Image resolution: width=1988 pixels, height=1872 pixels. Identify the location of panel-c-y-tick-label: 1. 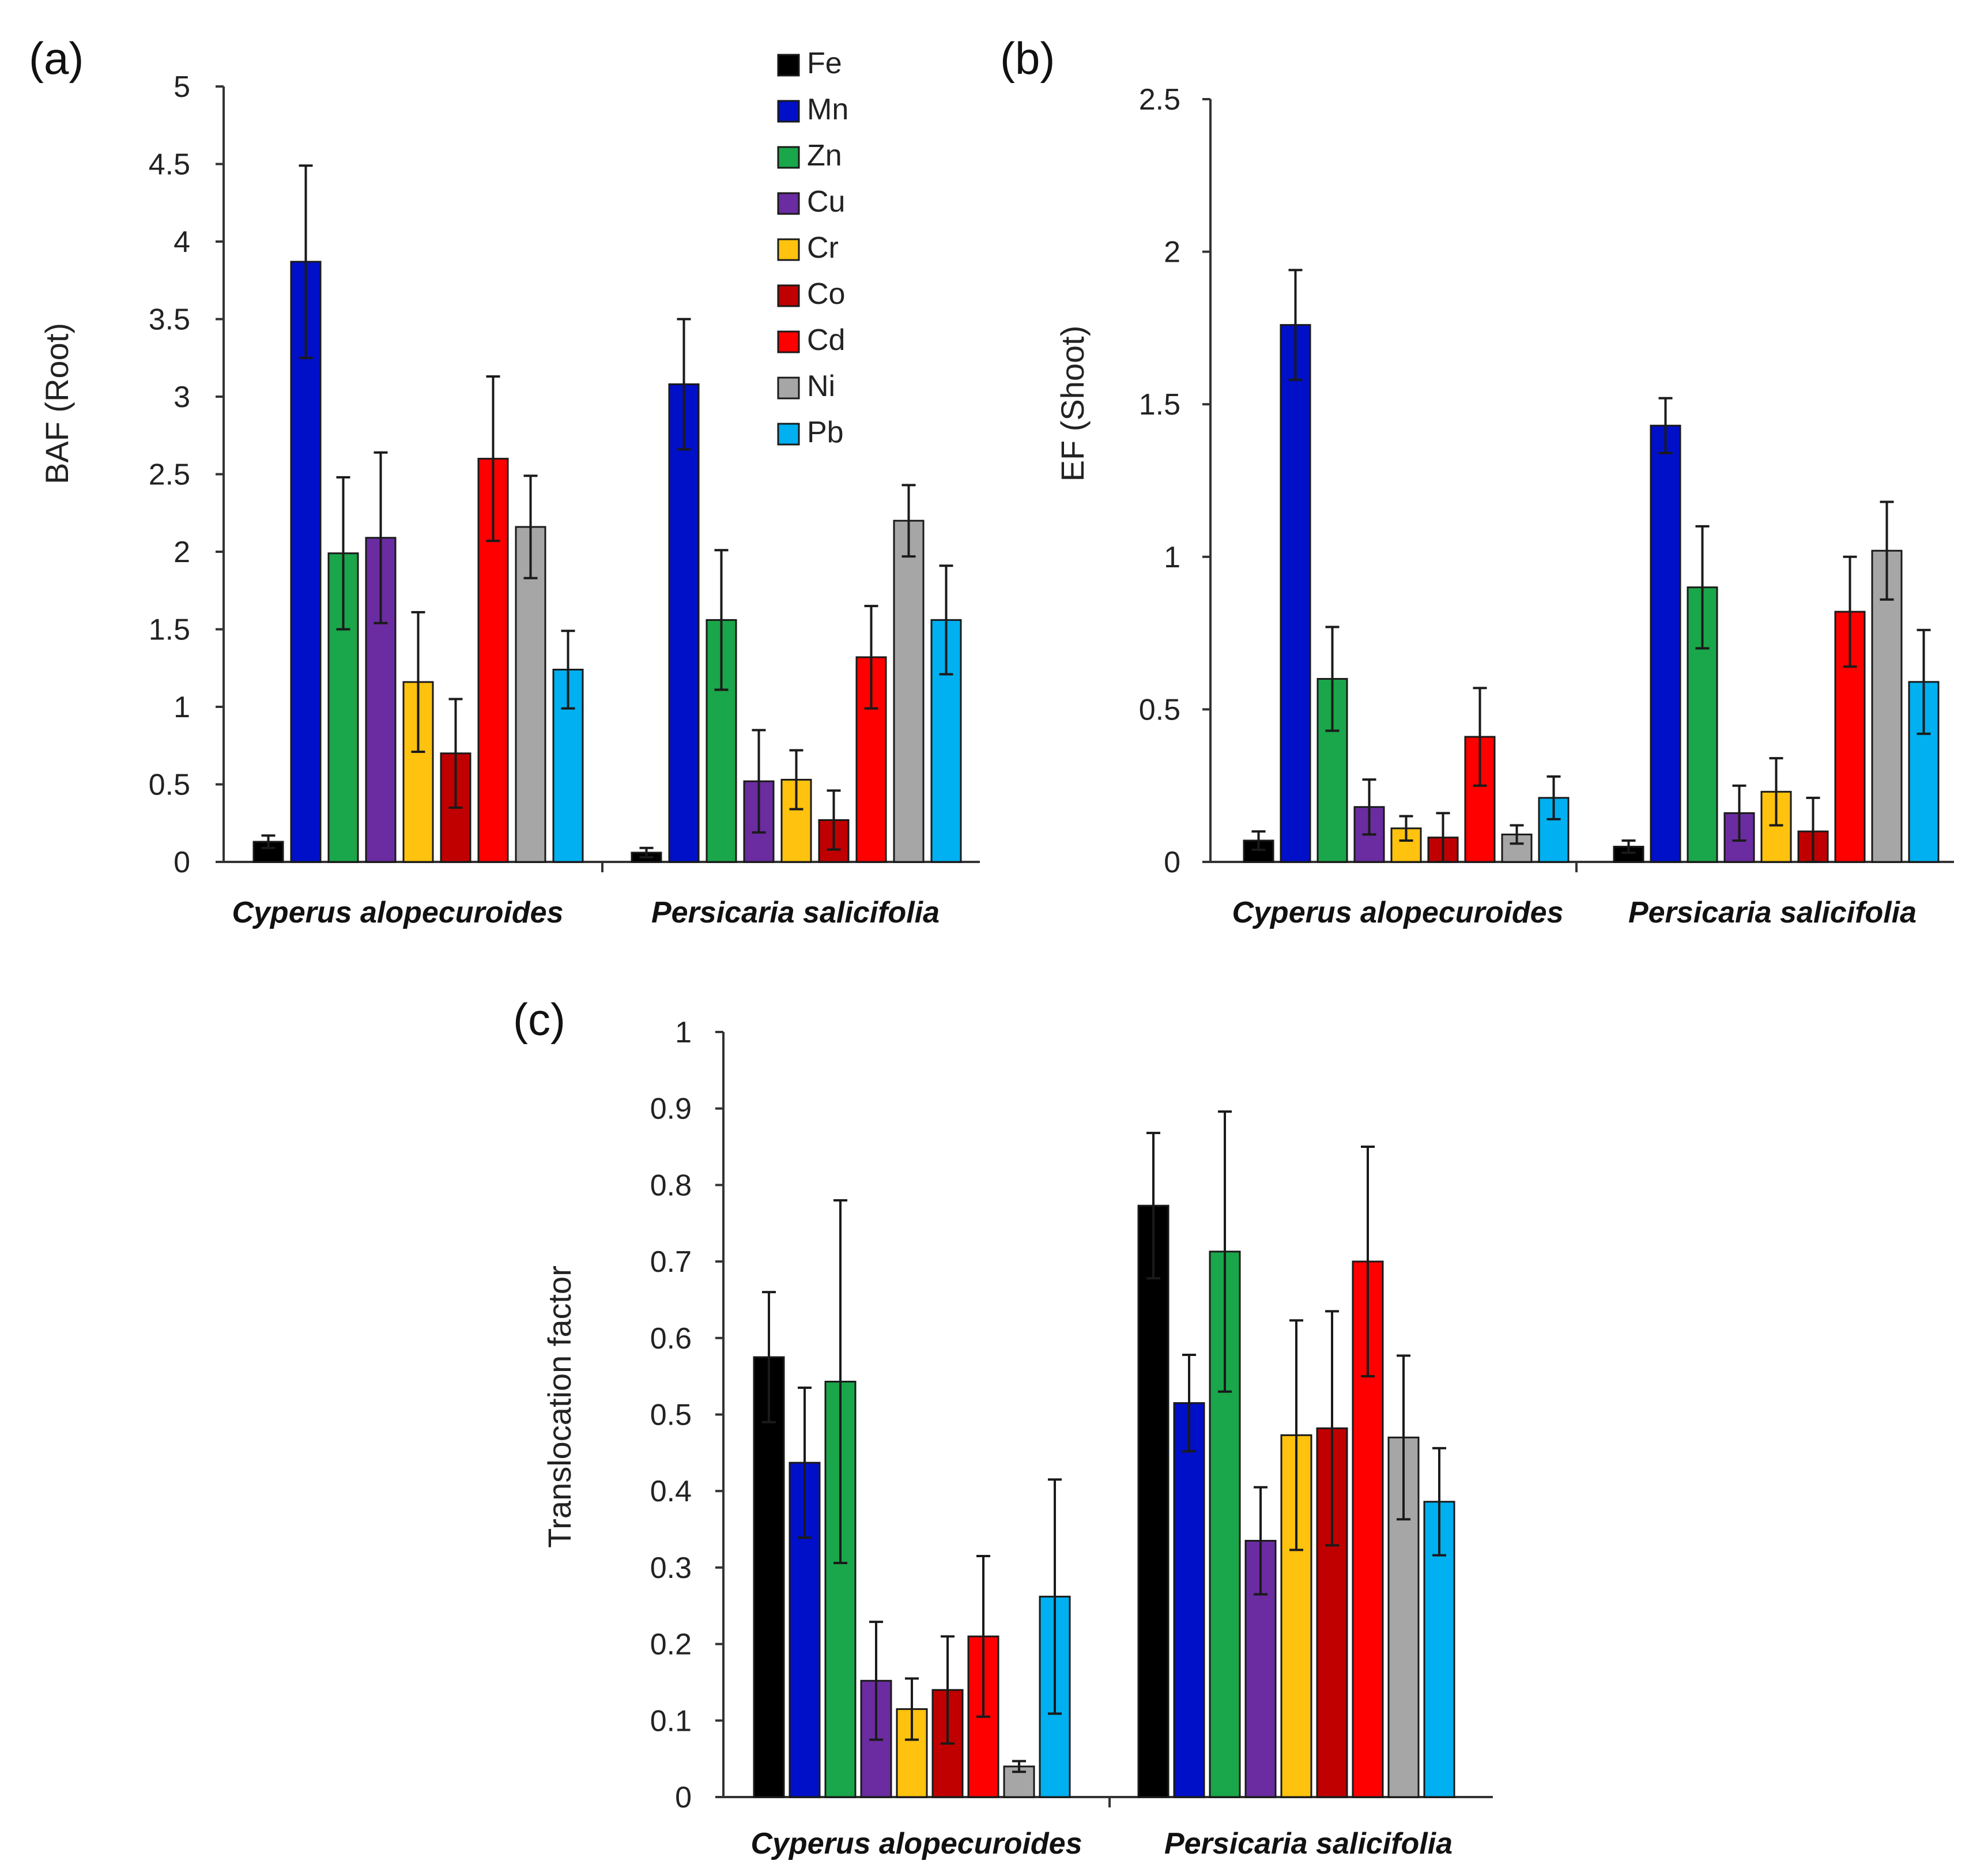
(683, 1032).